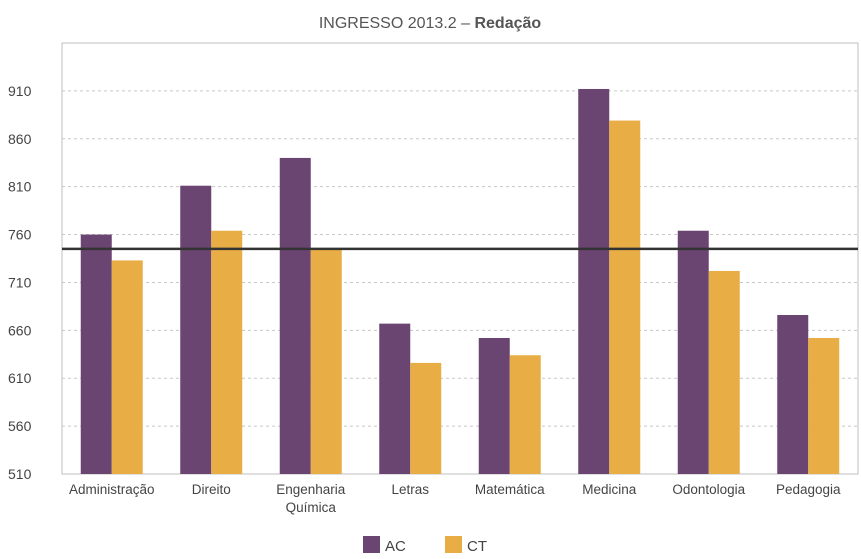 The height and width of the screenshot is (559, 861). Describe the element at coordinates (20, 378) in the screenshot. I see `y-tick-label: 610` at that location.